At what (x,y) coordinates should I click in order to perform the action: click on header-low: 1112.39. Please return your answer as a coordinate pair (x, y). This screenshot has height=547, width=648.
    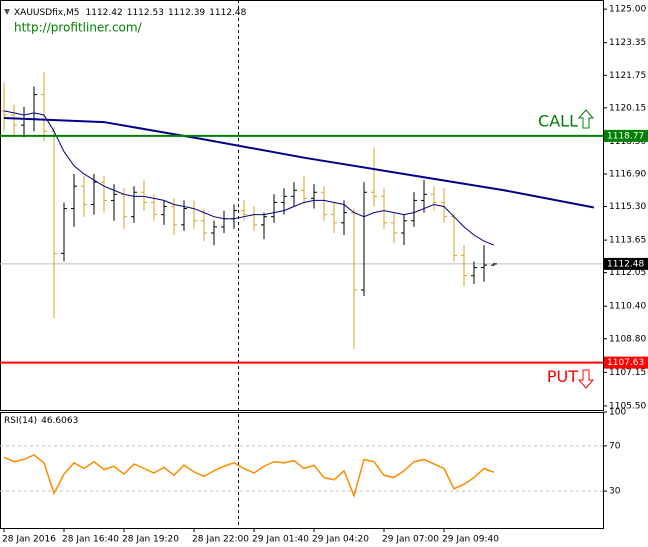
    Looking at the image, I should click on (186, 13).